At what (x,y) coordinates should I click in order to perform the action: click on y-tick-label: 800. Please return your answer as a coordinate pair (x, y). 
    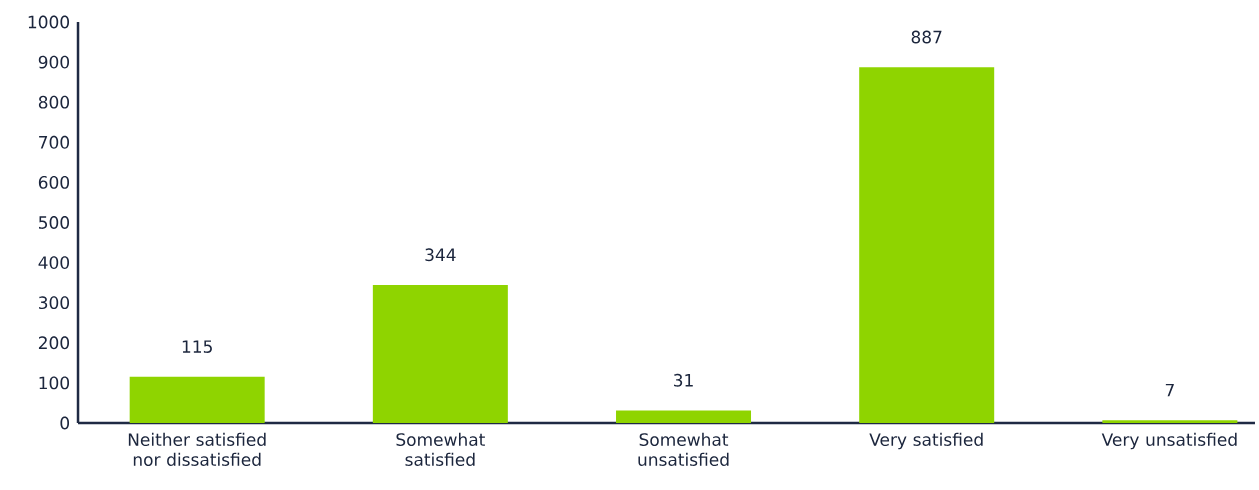
    Looking at the image, I should click on (54, 102).